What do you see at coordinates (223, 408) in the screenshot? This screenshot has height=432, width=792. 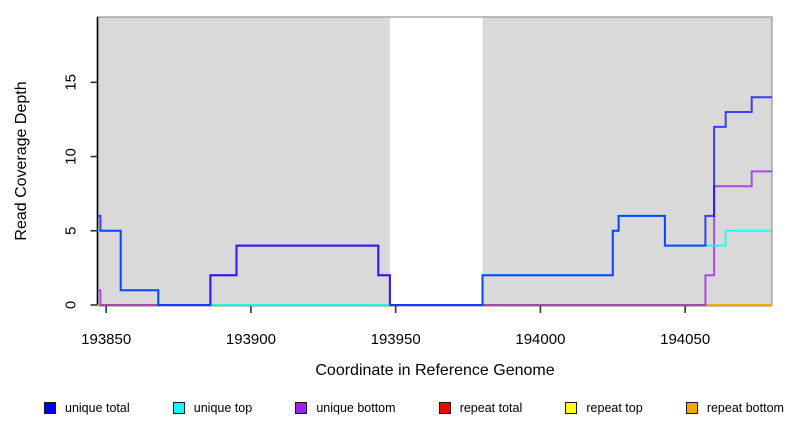 I see `legend-label-unique-top: unique top` at bounding box center [223, 408].